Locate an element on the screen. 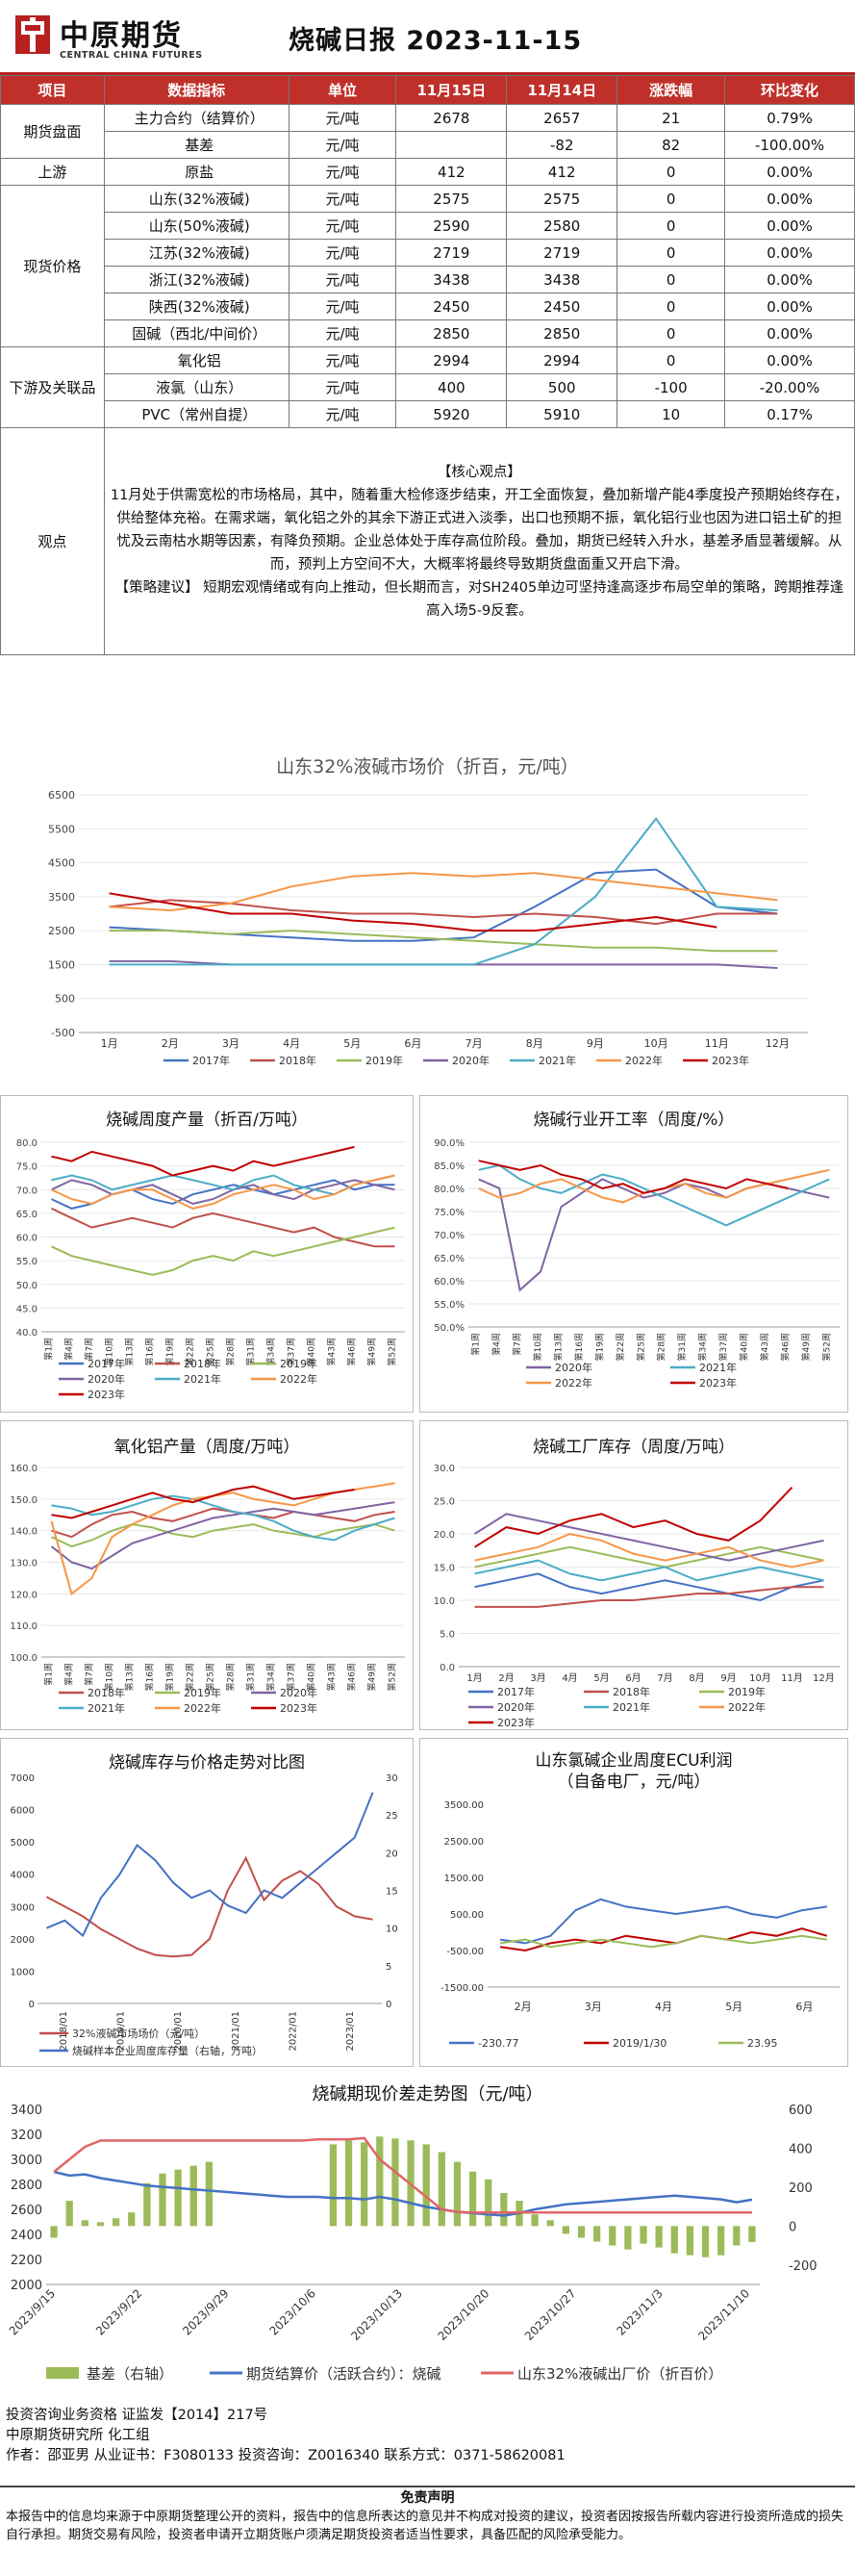 The width and height of the screenshot is (855, 2576). table-cell: -20.00% is located at coordinates (789, 387).